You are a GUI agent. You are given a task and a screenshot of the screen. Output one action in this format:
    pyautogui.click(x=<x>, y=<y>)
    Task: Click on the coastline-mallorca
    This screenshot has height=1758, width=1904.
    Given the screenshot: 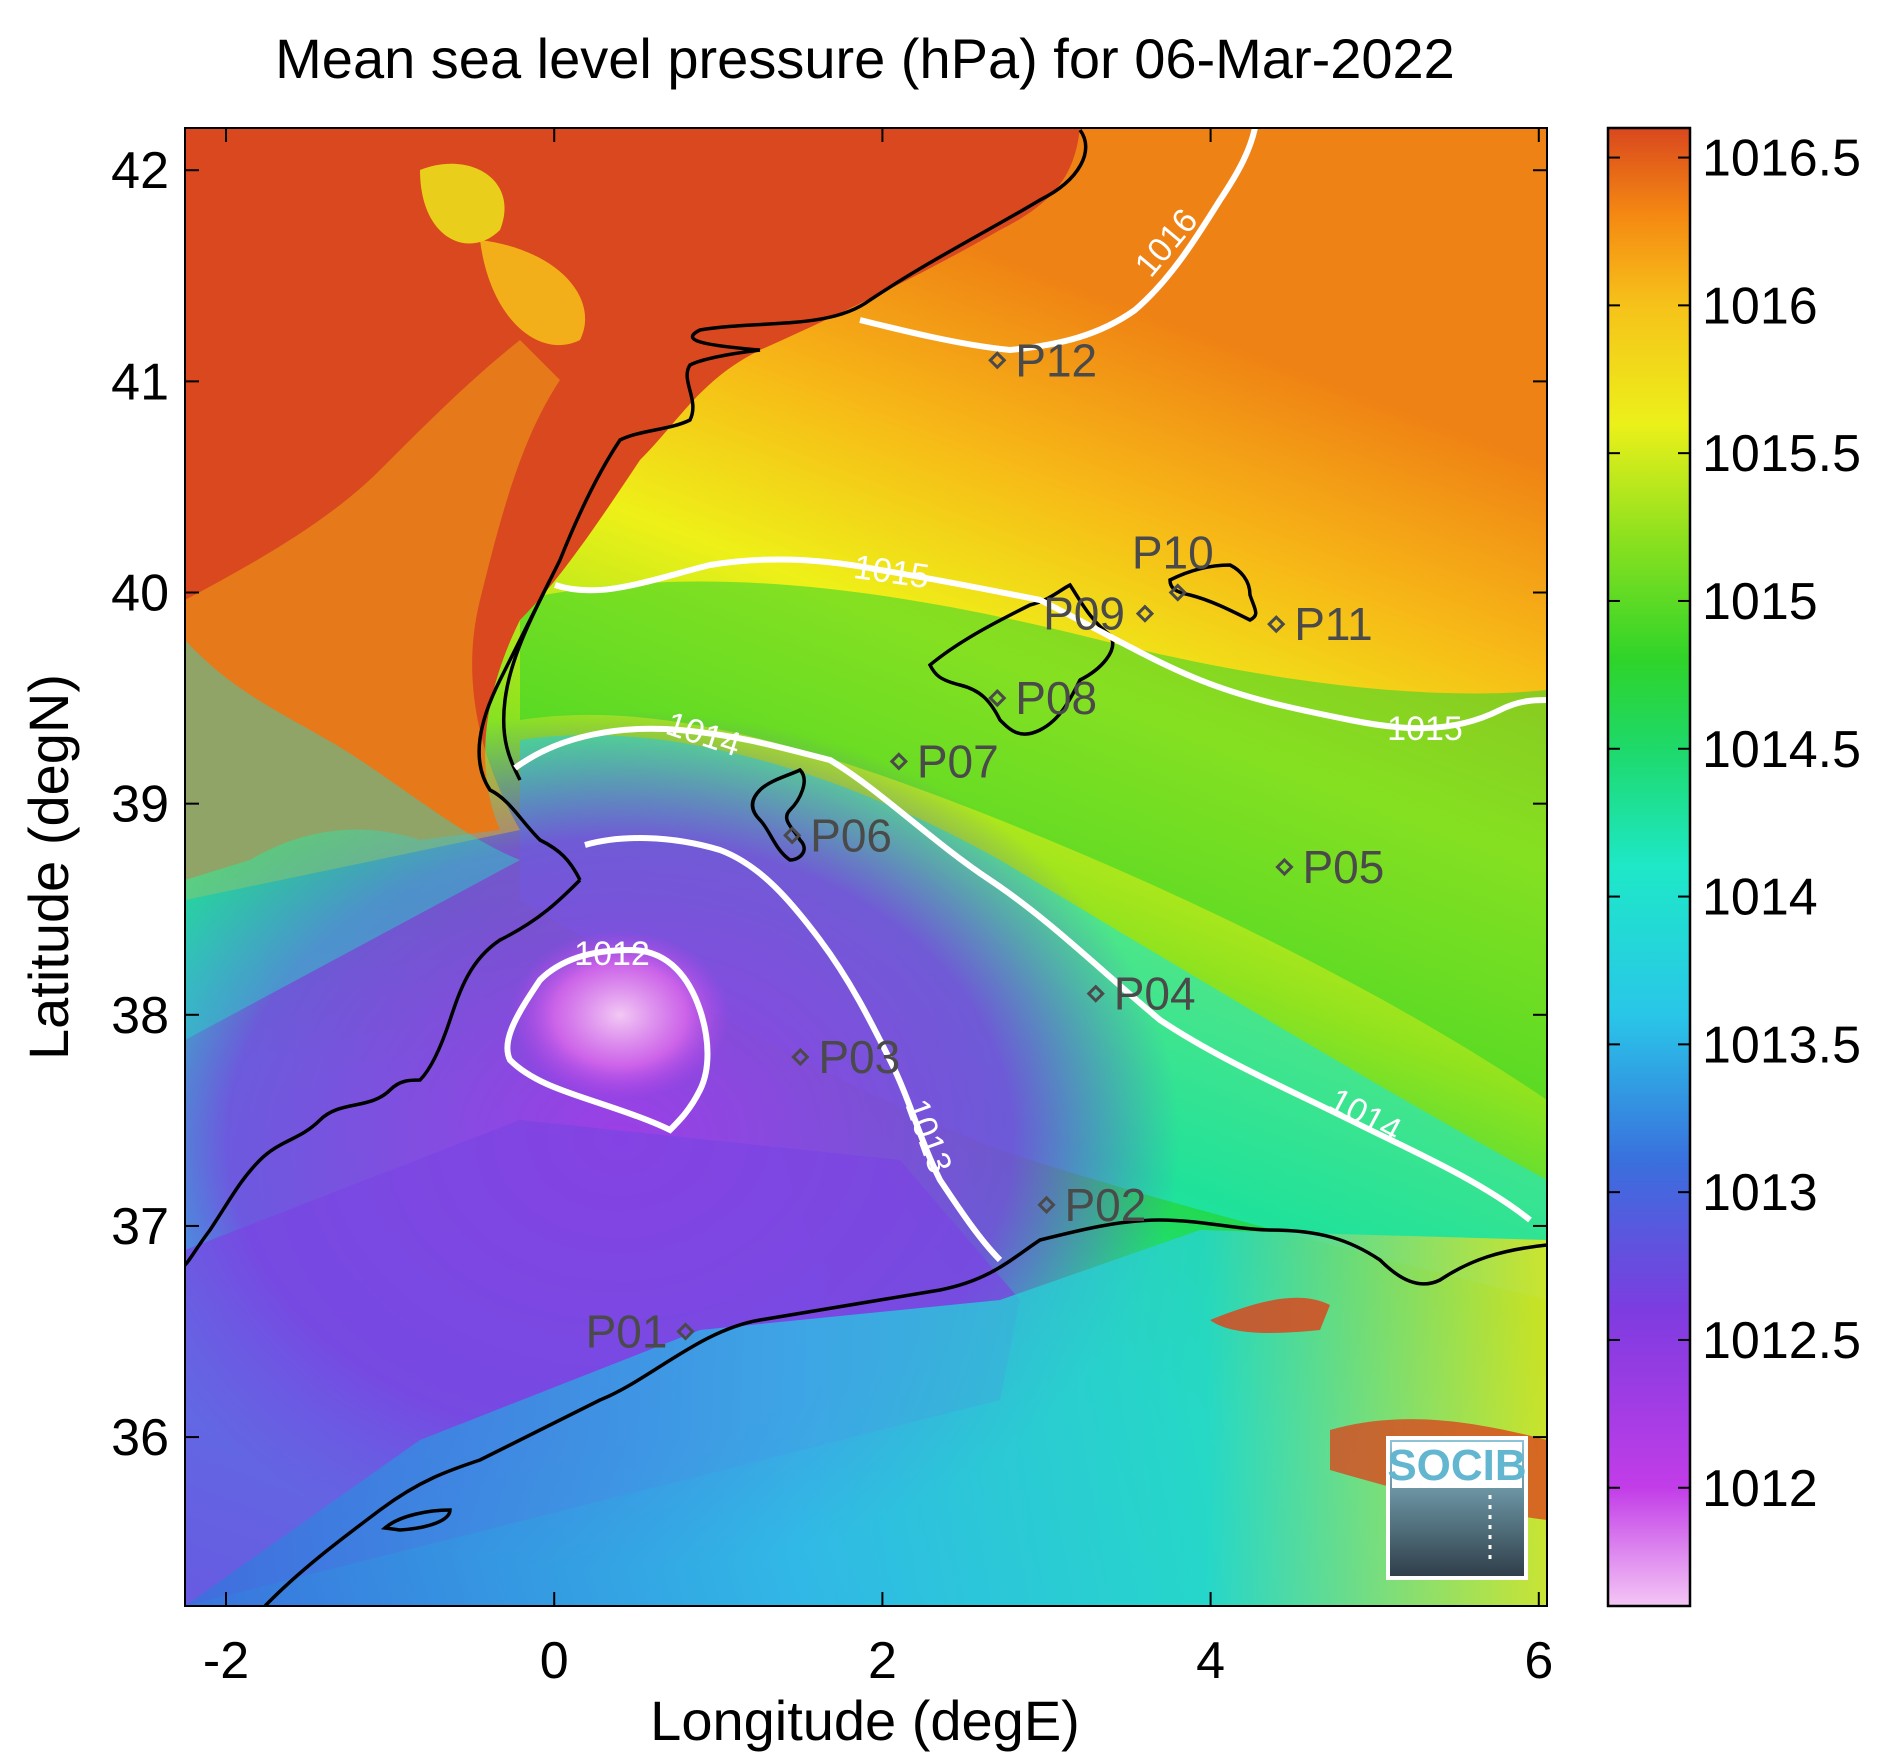 What is the action you would take?
    pyautogui.click(x=1021, y=659)
    